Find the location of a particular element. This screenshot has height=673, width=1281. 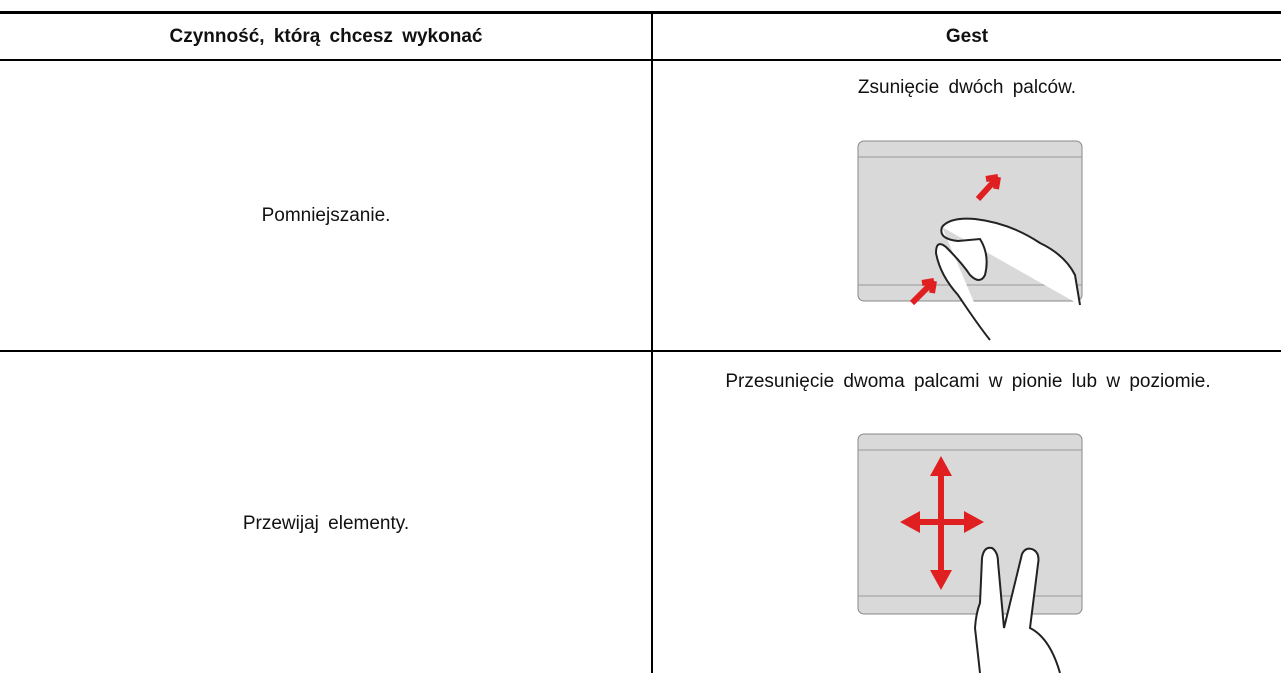

header-cell: Gest is located at coordinates (967, 36).